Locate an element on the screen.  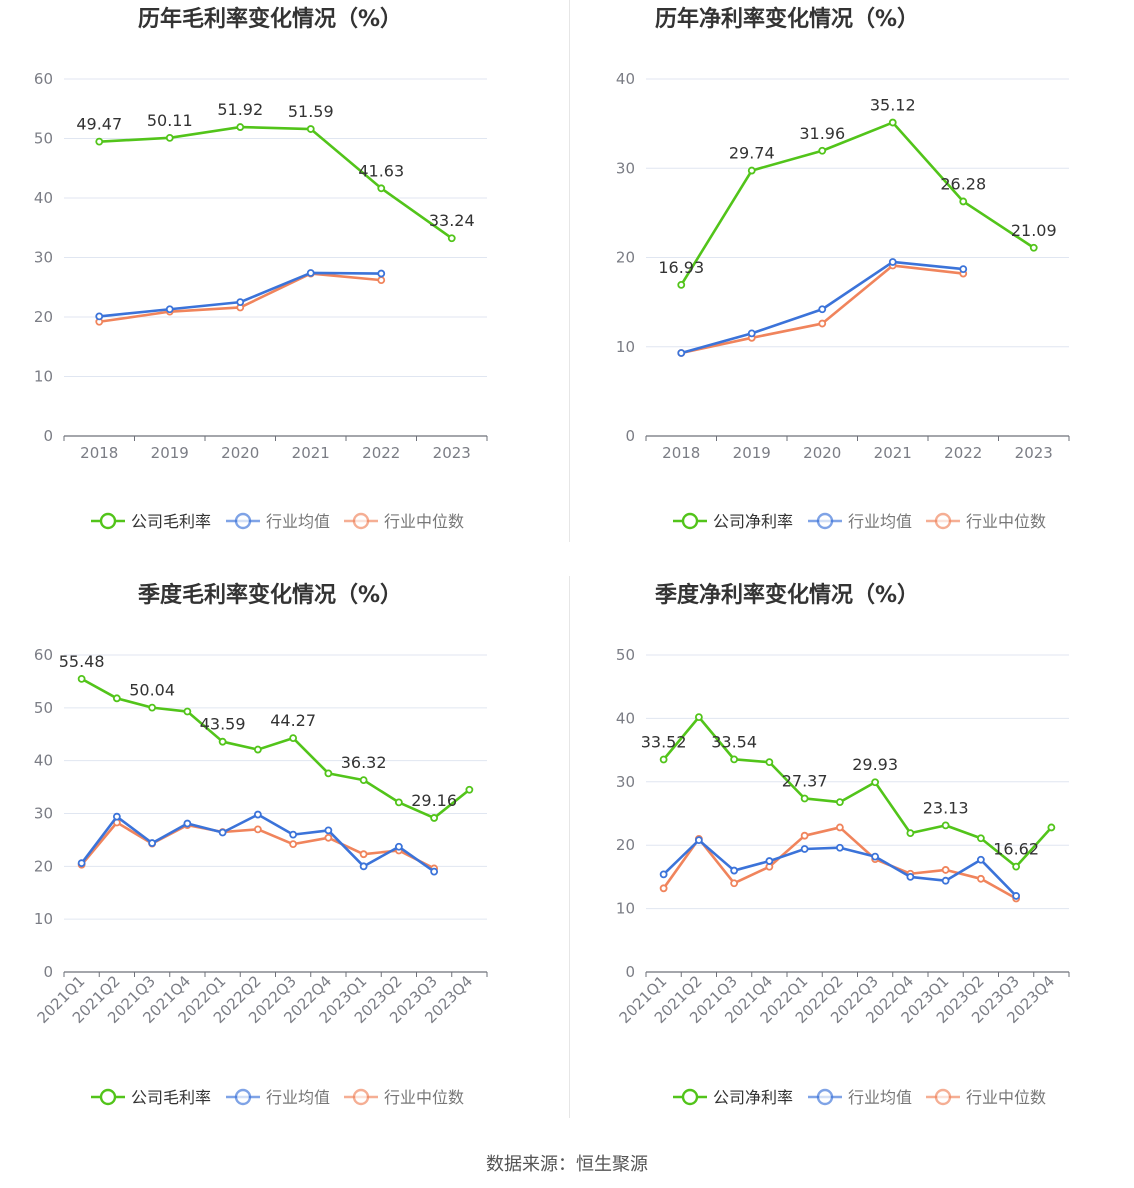
x-tick-label: 2022 is located at coordinates (381, 453).